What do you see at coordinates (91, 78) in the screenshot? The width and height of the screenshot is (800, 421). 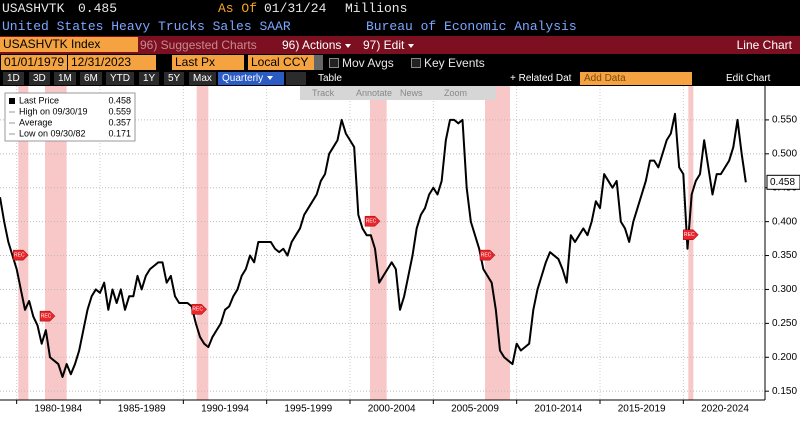 I see `range-button: 6M` at bounding box center [91, 78].